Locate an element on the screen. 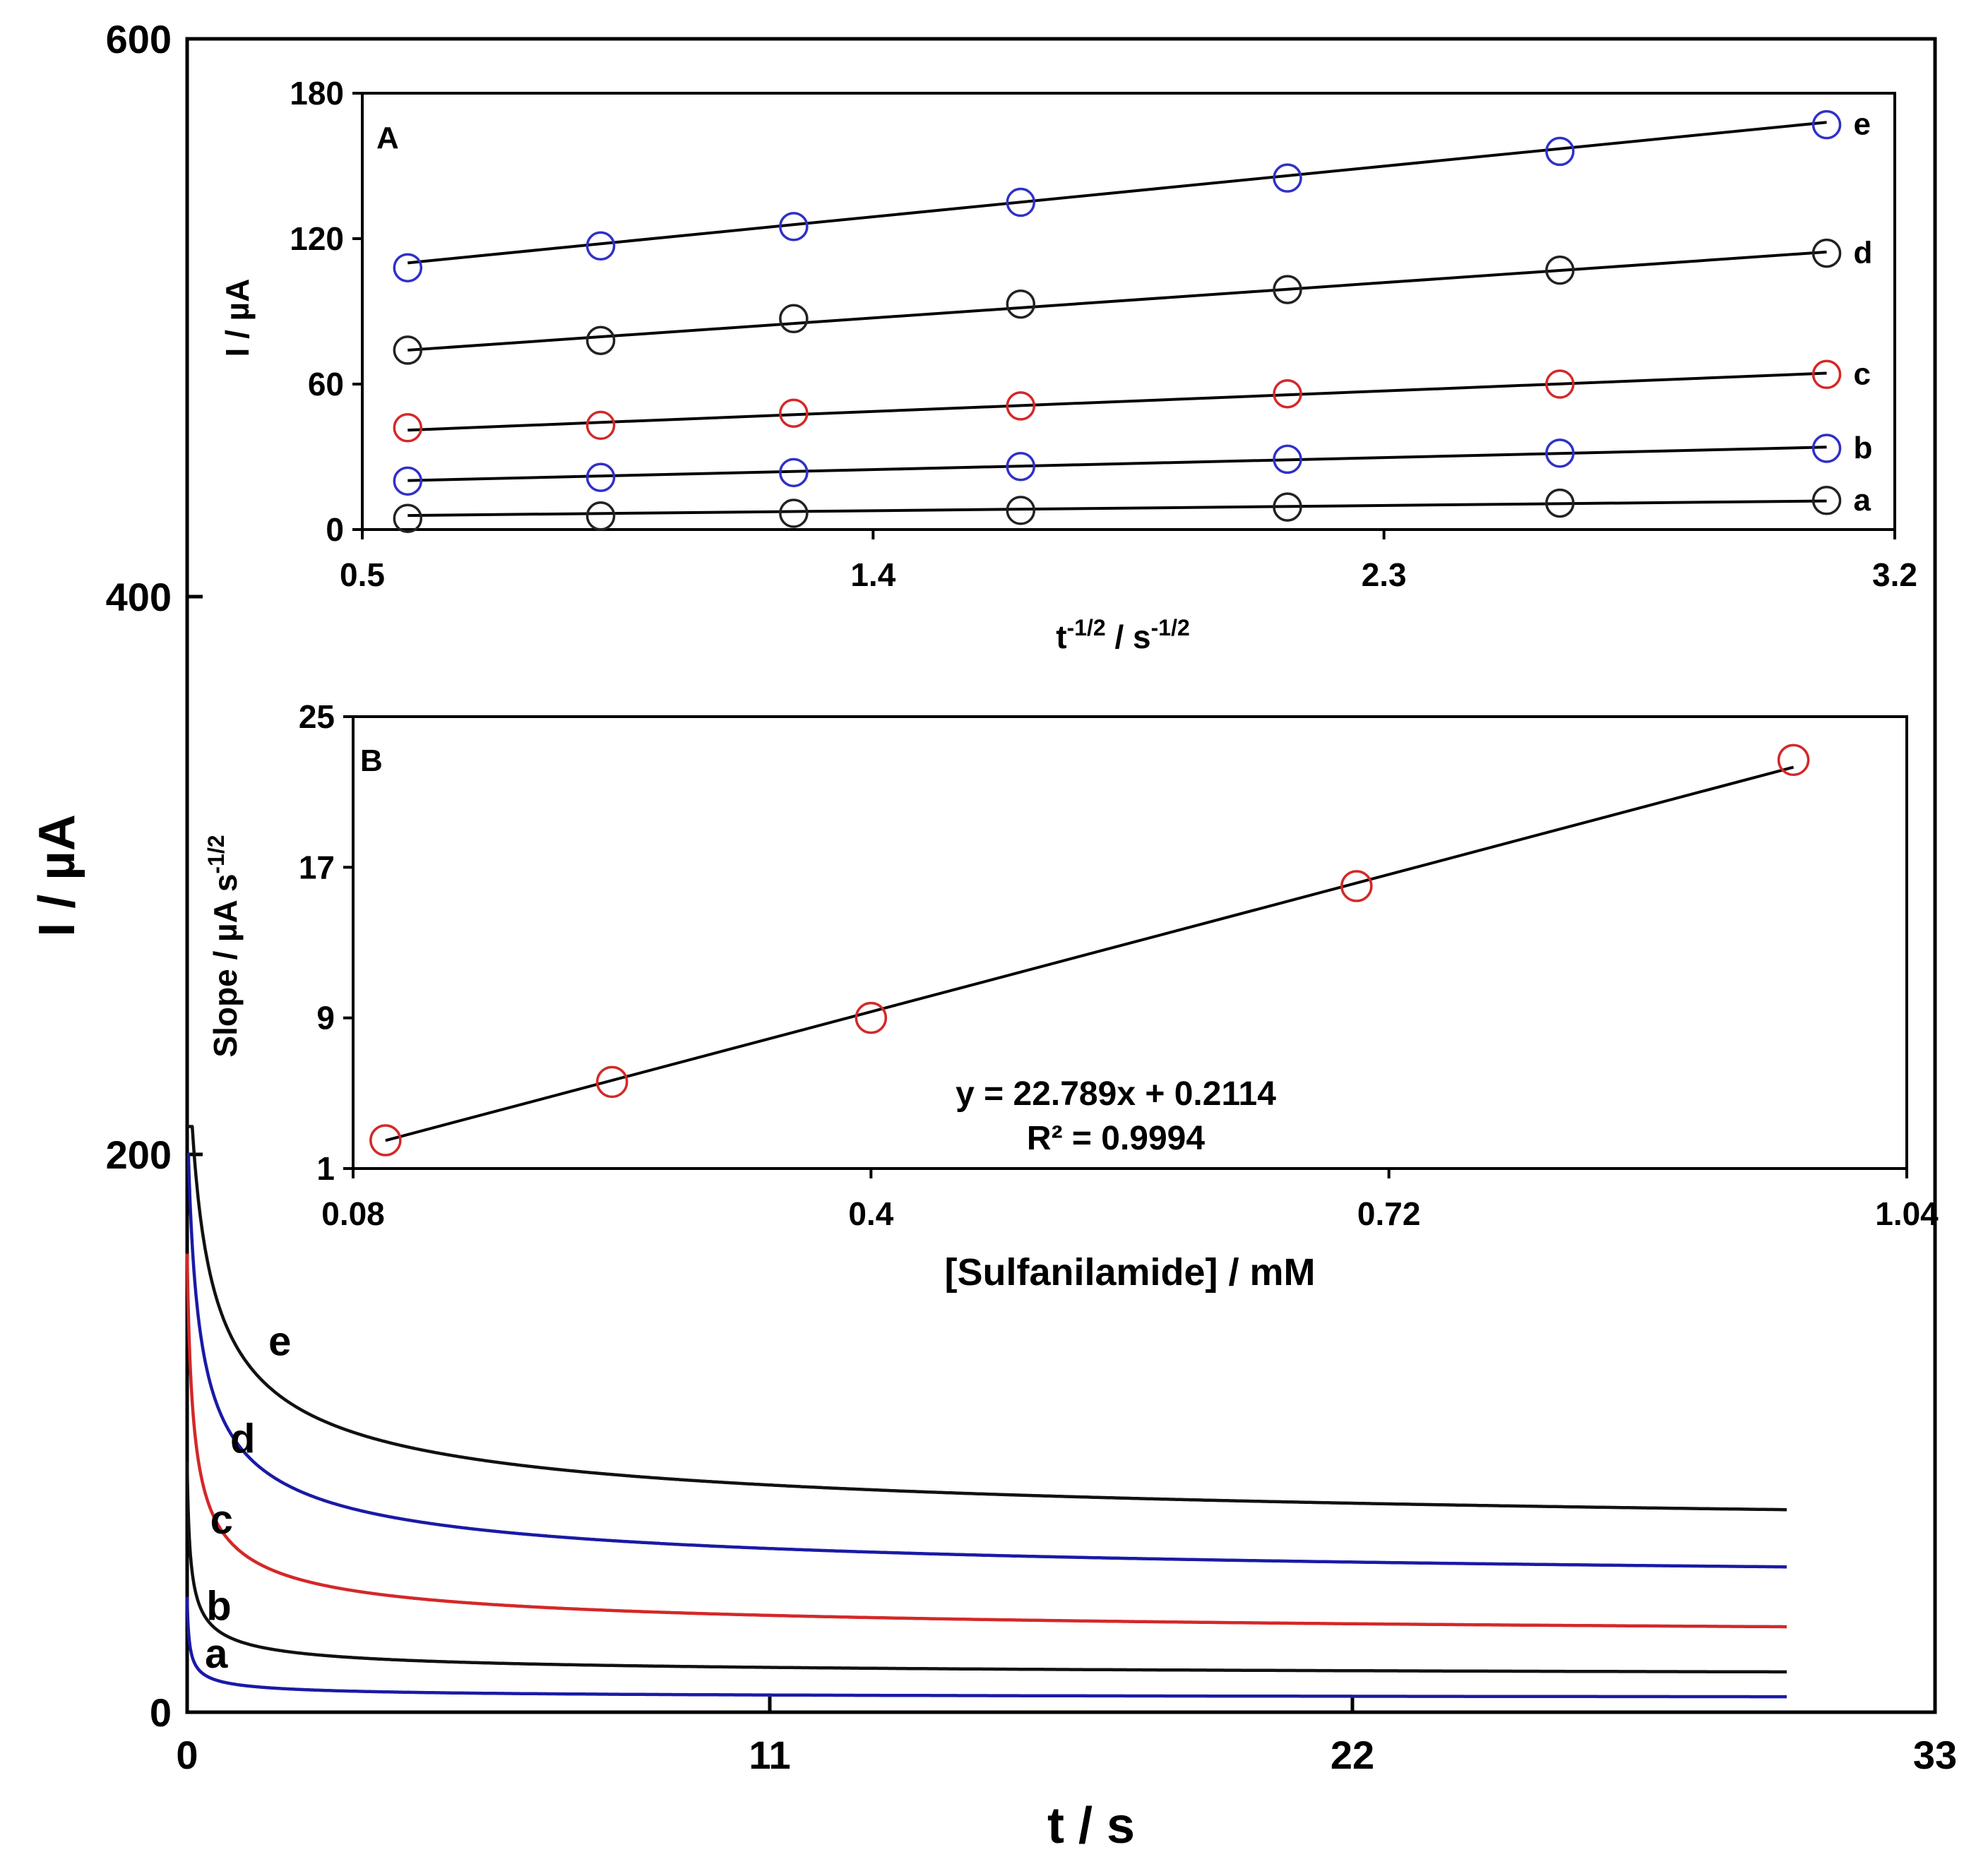  inset-b-y-axis-label: Slope / µA s-1/2 is located at coordinates (224, 946).